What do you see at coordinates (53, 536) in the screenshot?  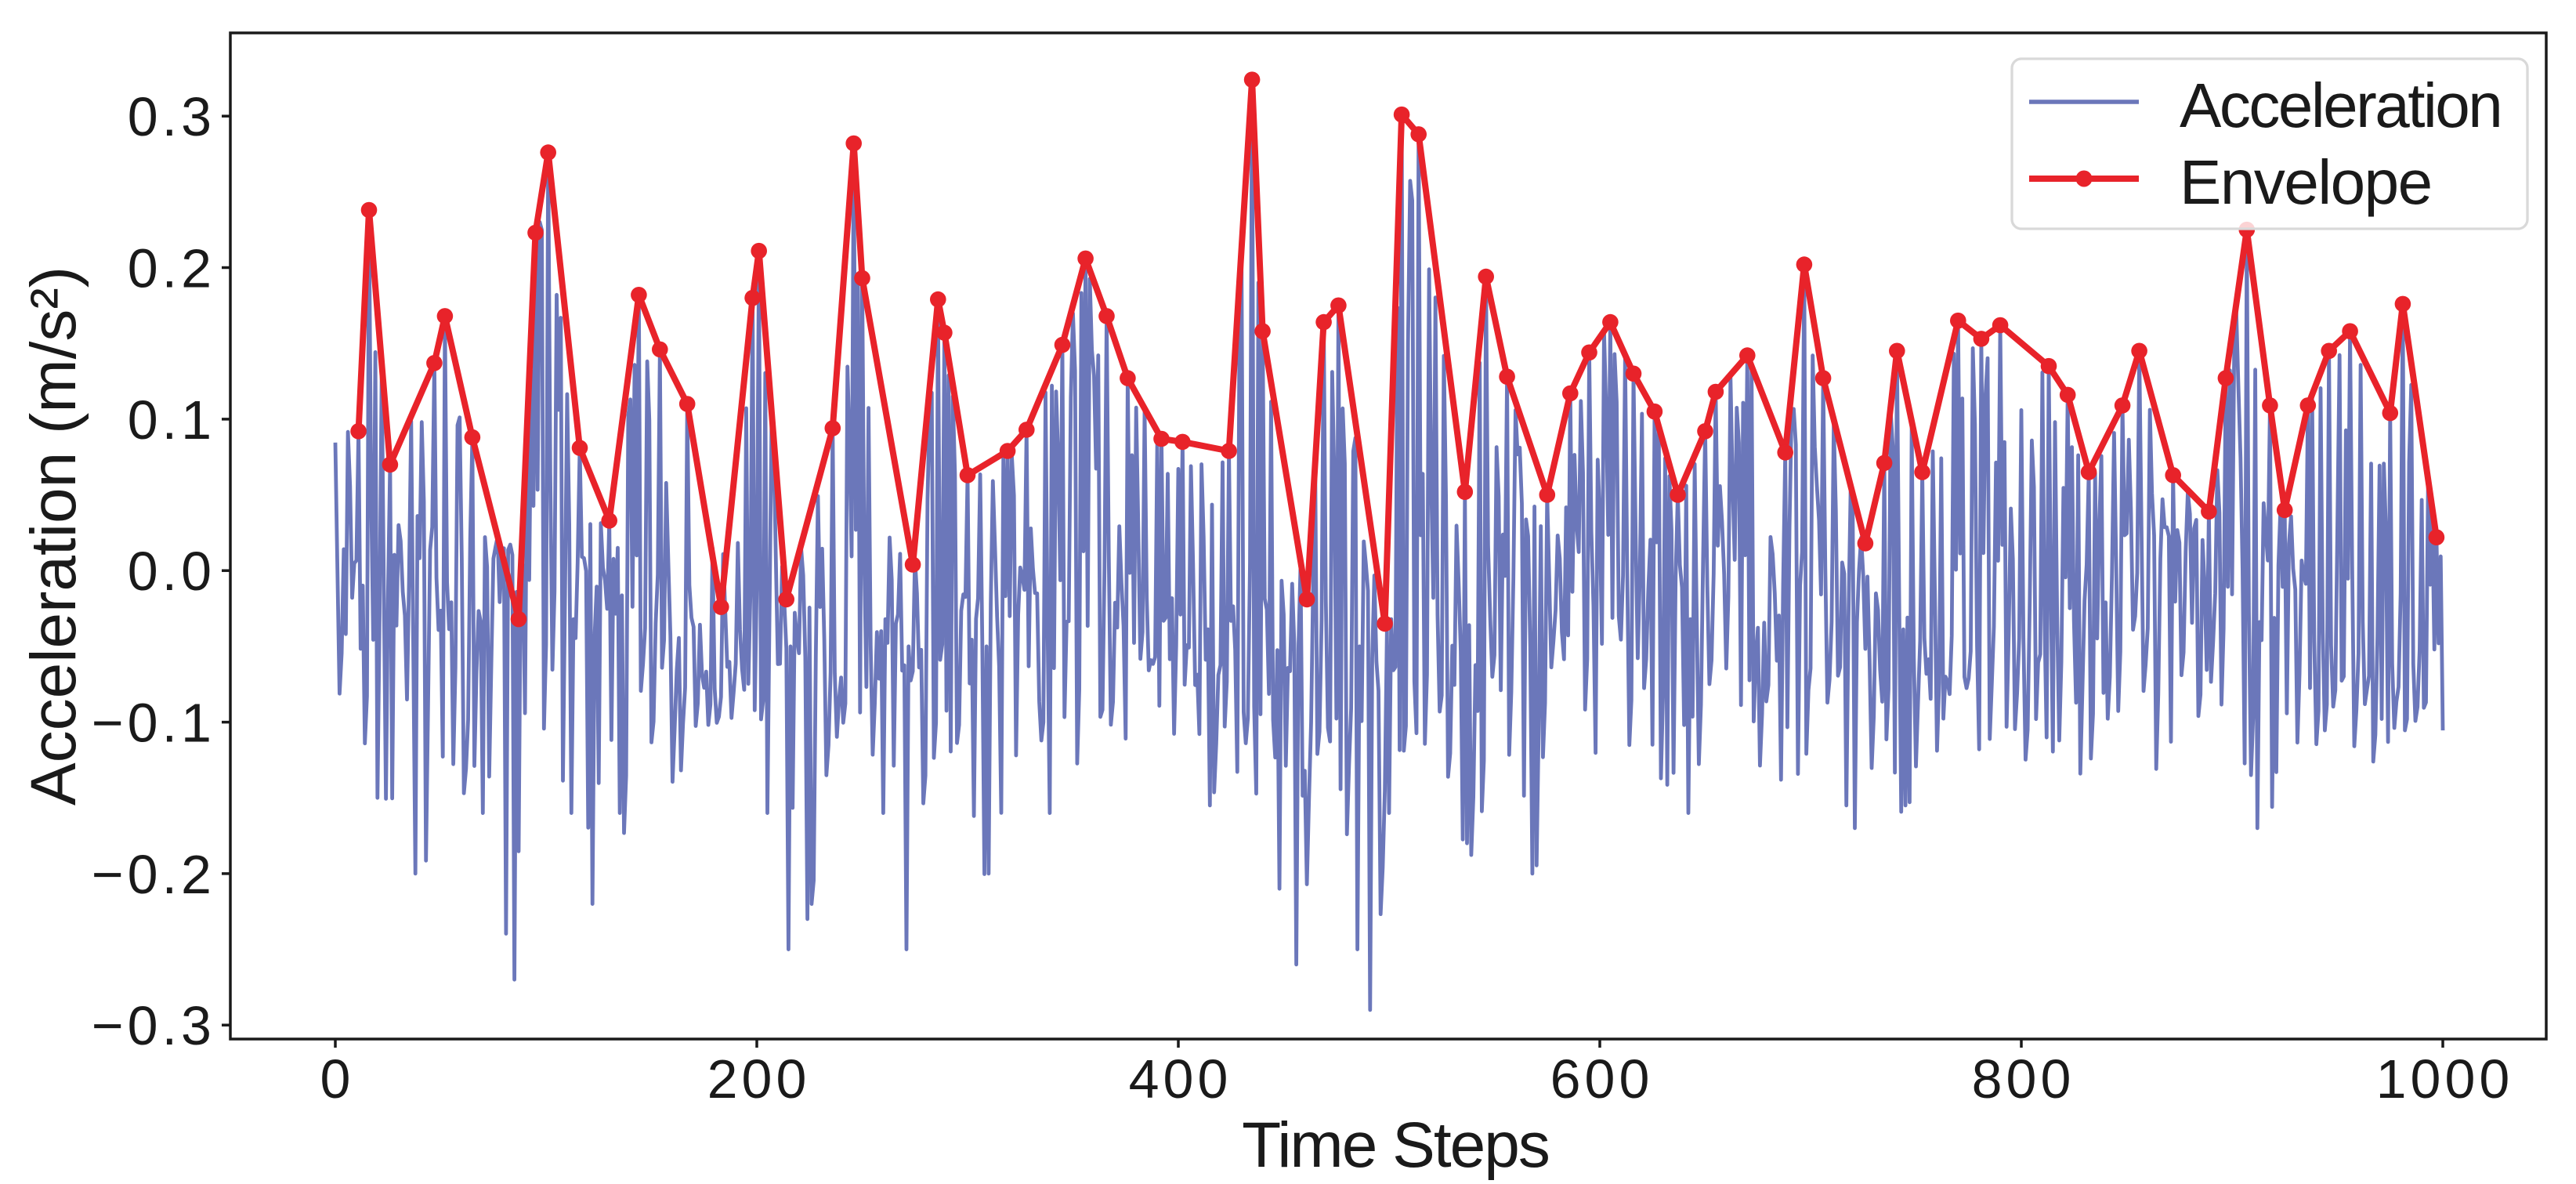 I see `svg-text: Acceleration (m/s²)` at bounding box center [53, 536].